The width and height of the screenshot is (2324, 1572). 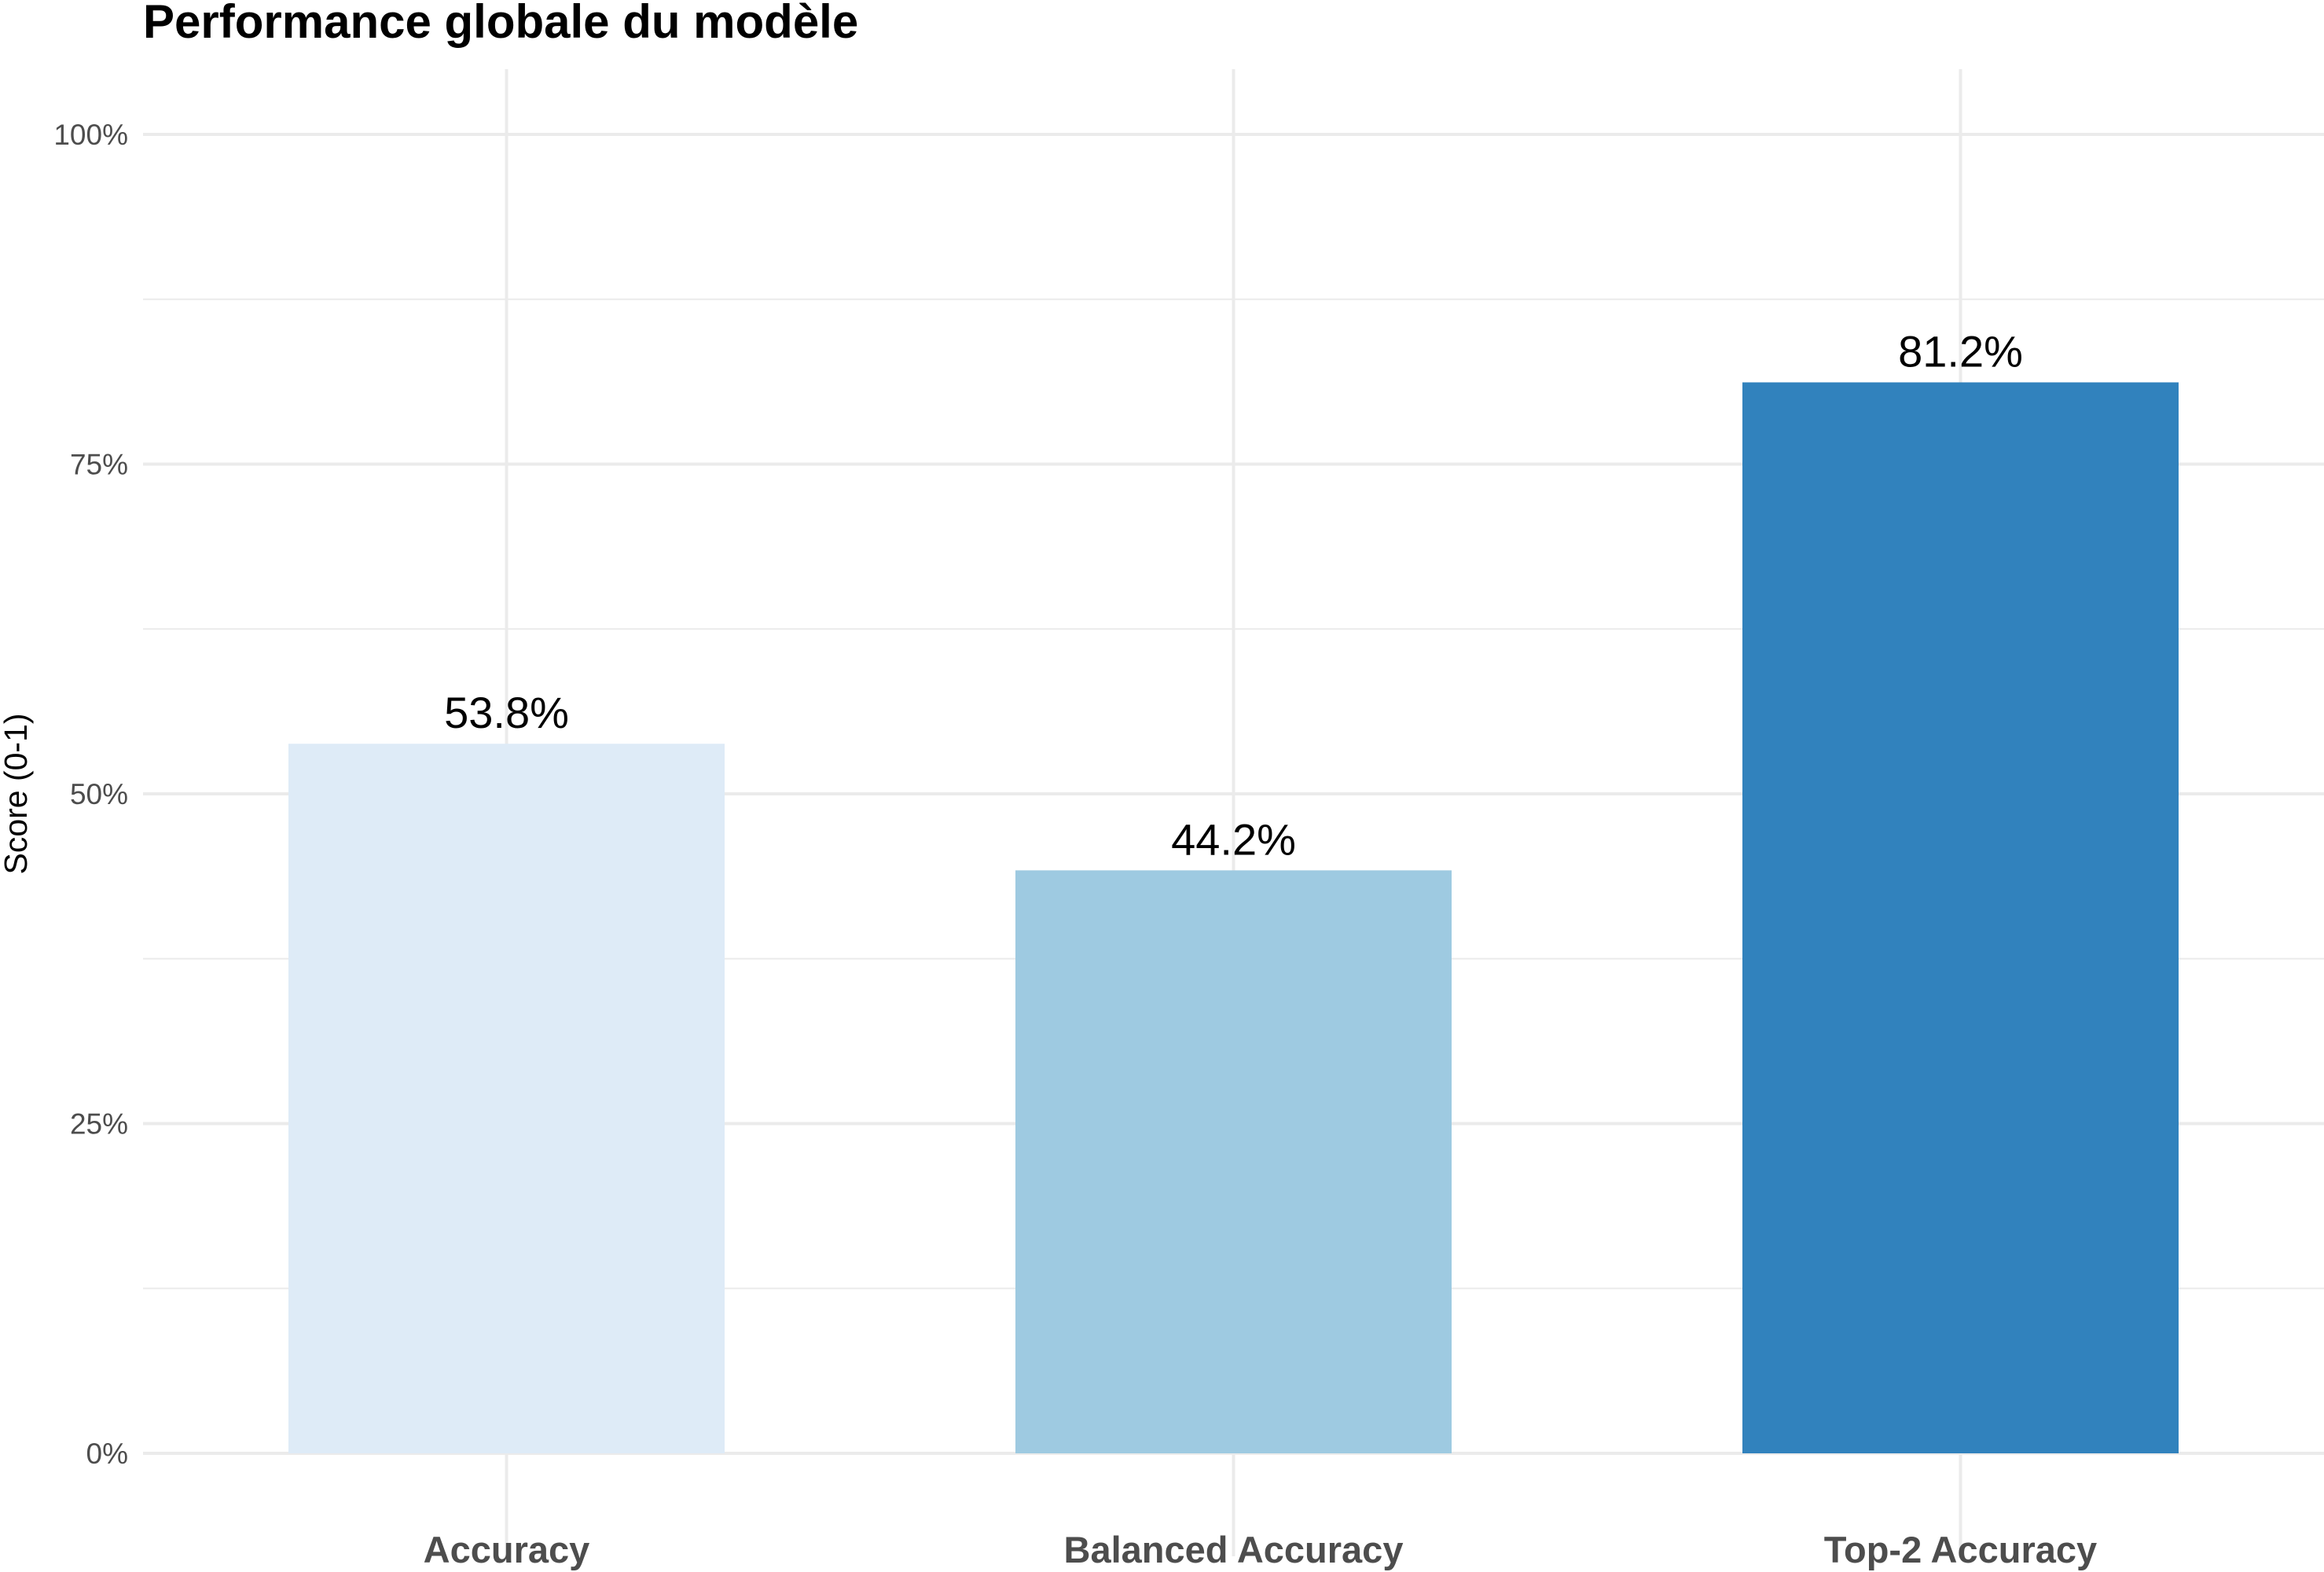 What do you see at coordinates (17, 794) in the screenshot?
I see `y-axis-title: Score (0-1)` at bounding box center [17, 794].